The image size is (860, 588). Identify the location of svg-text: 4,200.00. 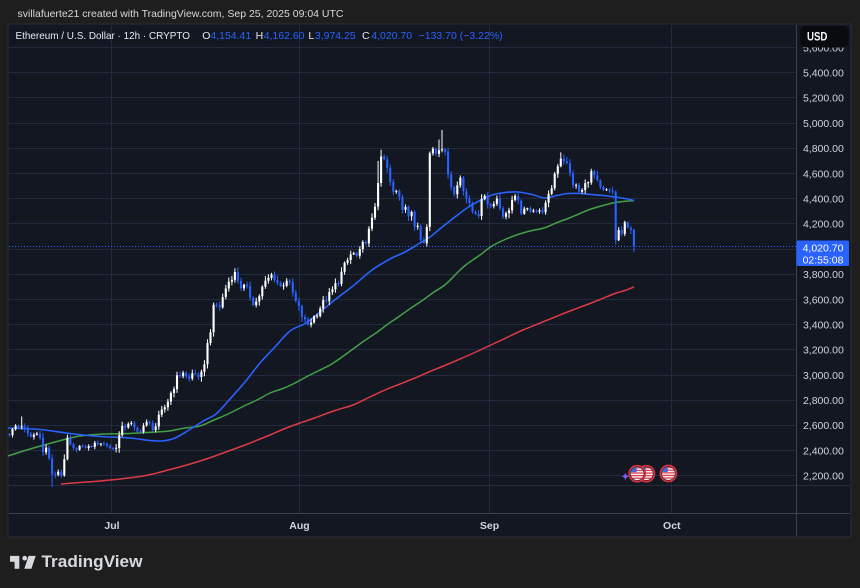
(823, 225).